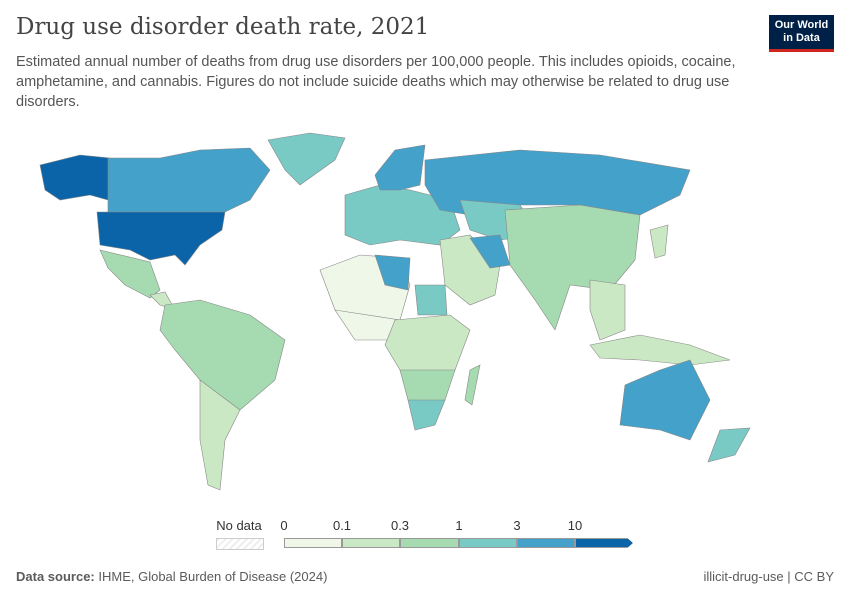 The height and width of the screenshot is (600, 850). What do you see at coordinates (607, 310) in the screenshot?
I see `country-region: Southeast Asia` at bounding box center [607, 310].